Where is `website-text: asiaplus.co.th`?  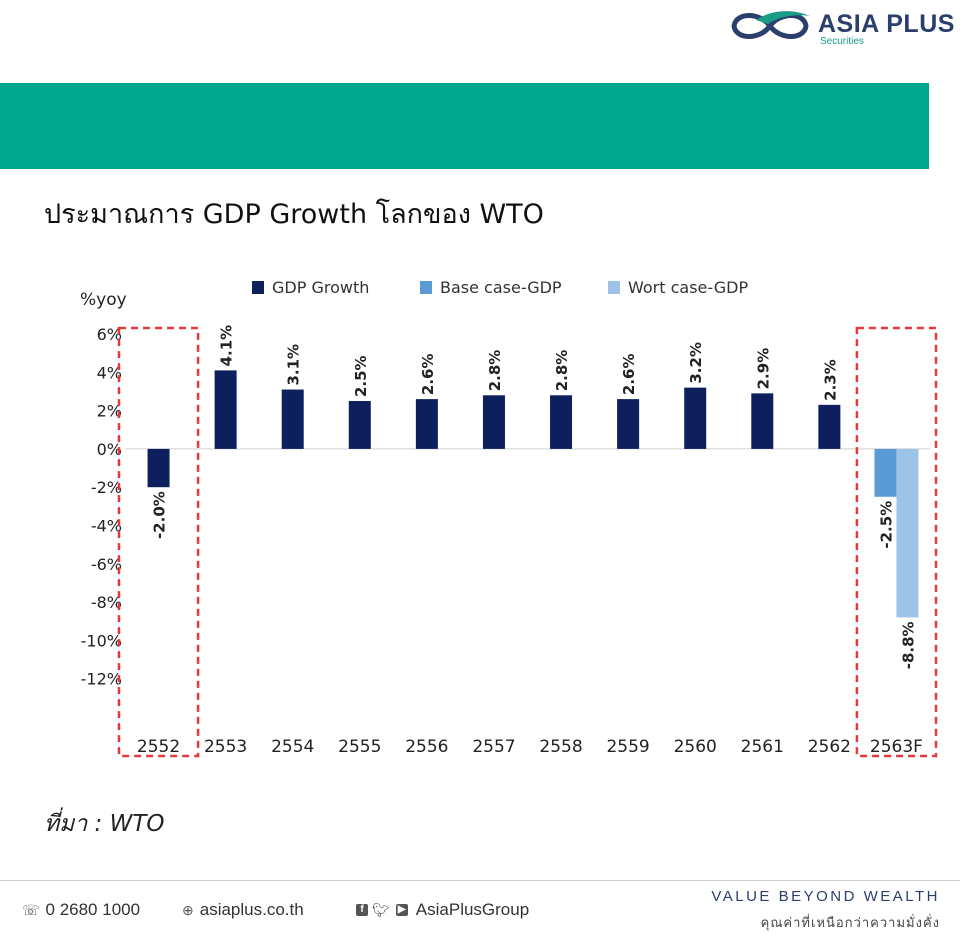 website-text: asiaplus.co.th is located at coordinates (251, 909).